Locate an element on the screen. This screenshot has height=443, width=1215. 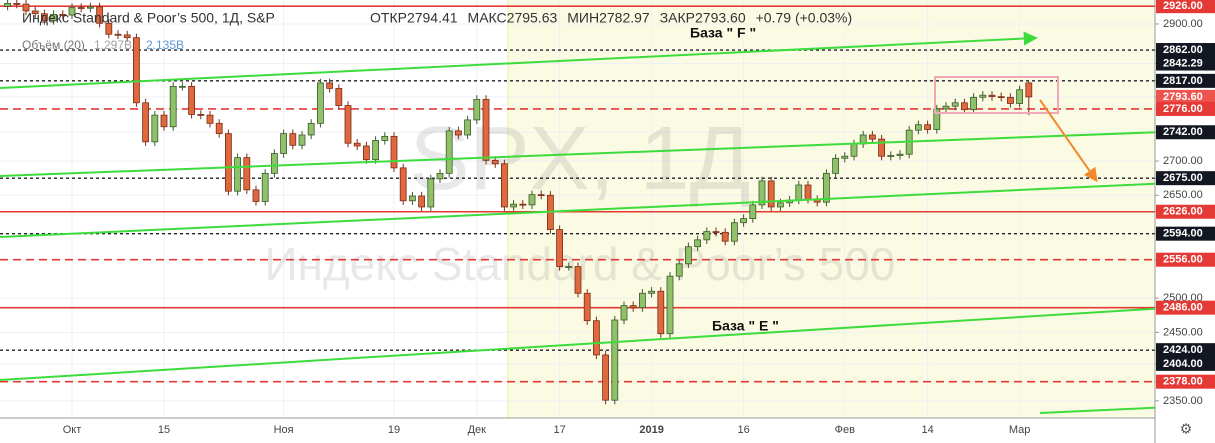
x-tick-label: Ноя is located at coordinates (284, 430).